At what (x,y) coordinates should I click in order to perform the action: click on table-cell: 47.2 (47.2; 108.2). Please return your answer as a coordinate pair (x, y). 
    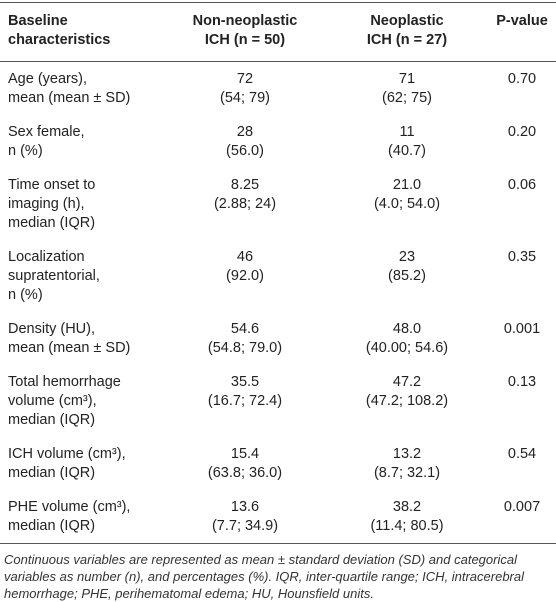
    Looking at the image, I should click on (407, 401).